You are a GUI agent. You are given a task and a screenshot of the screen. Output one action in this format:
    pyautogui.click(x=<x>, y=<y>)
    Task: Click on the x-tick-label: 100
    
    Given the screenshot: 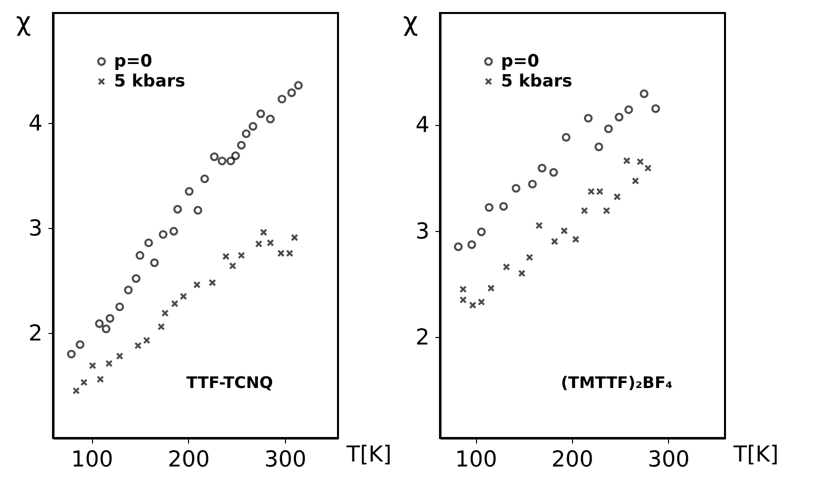 What is the action you would take?
    pyautogui.click(x=476, y=460)
    